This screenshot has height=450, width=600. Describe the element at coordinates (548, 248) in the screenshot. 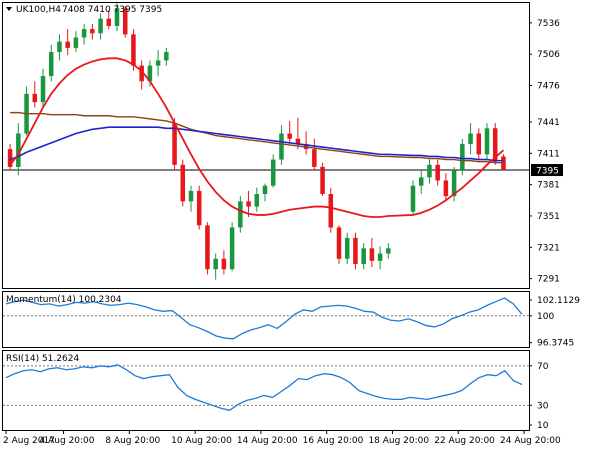

I see `price-y-tick-label: 7321` at that location.